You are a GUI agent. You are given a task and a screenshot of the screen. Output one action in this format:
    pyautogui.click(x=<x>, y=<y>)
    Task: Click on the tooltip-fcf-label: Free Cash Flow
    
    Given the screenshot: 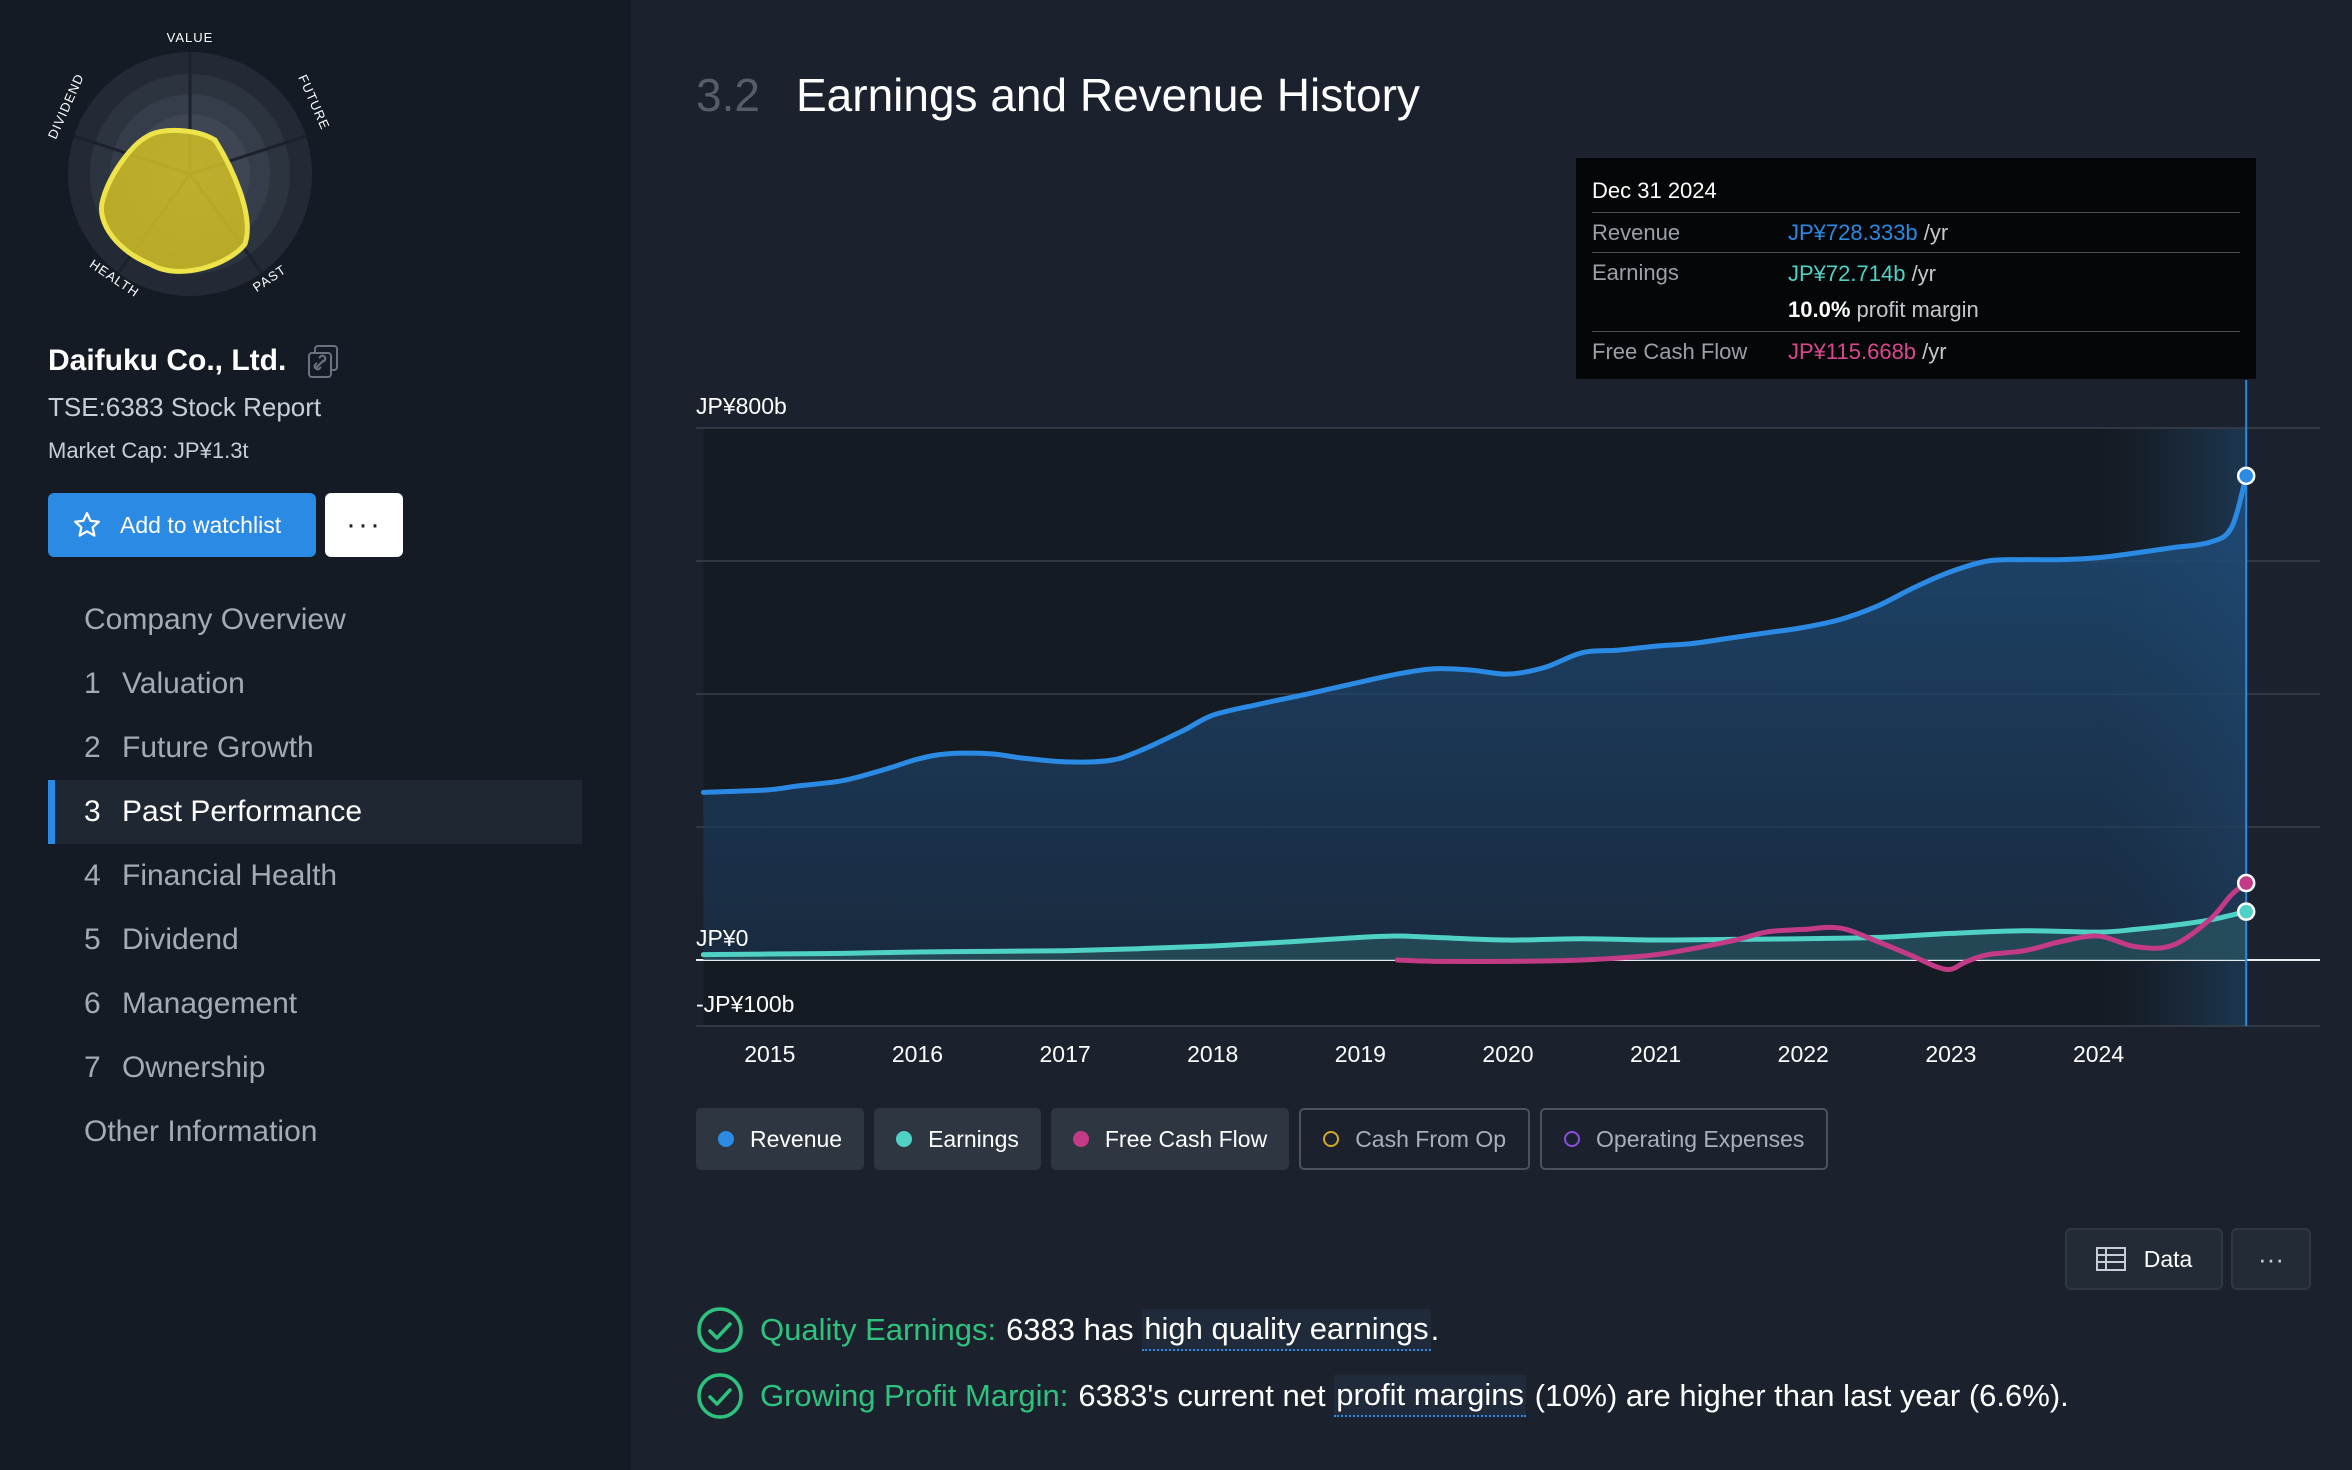 What is the action you would take?
    pyautogui.click(x=1670, y=351)
    